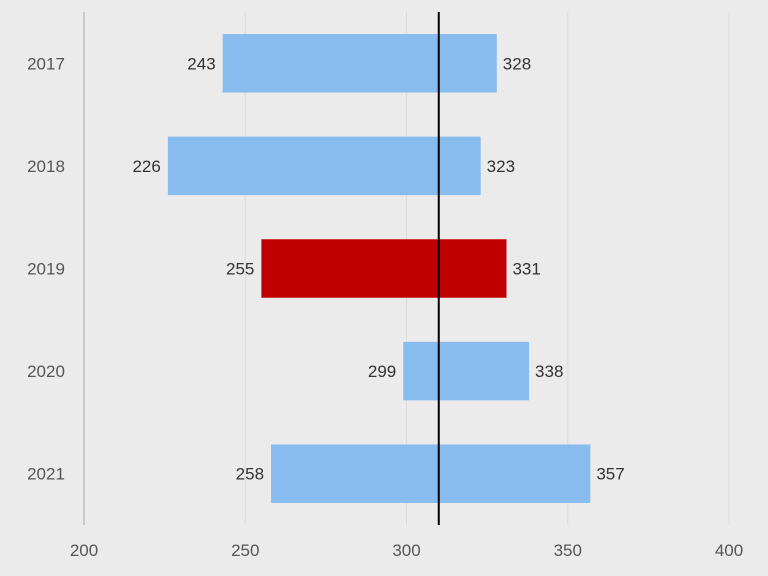 This screenshot has width=768, height=576. I want to click on low-value-label: 243, so click(201, 63).